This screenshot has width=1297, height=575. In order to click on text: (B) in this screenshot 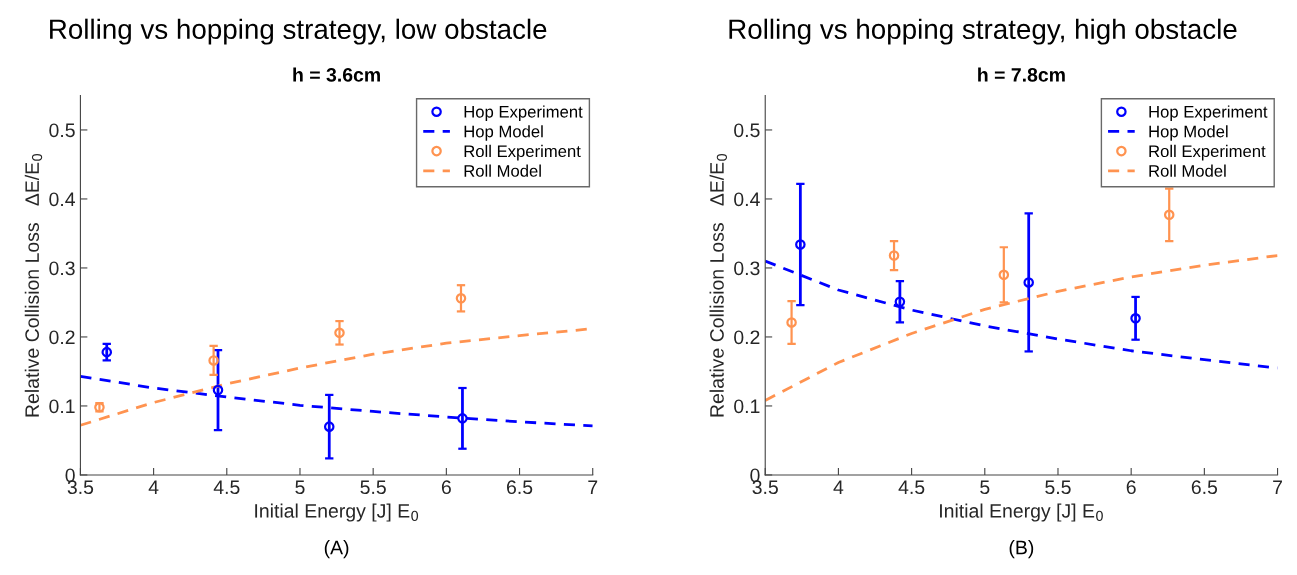, I will do `click(1021, 549)`.